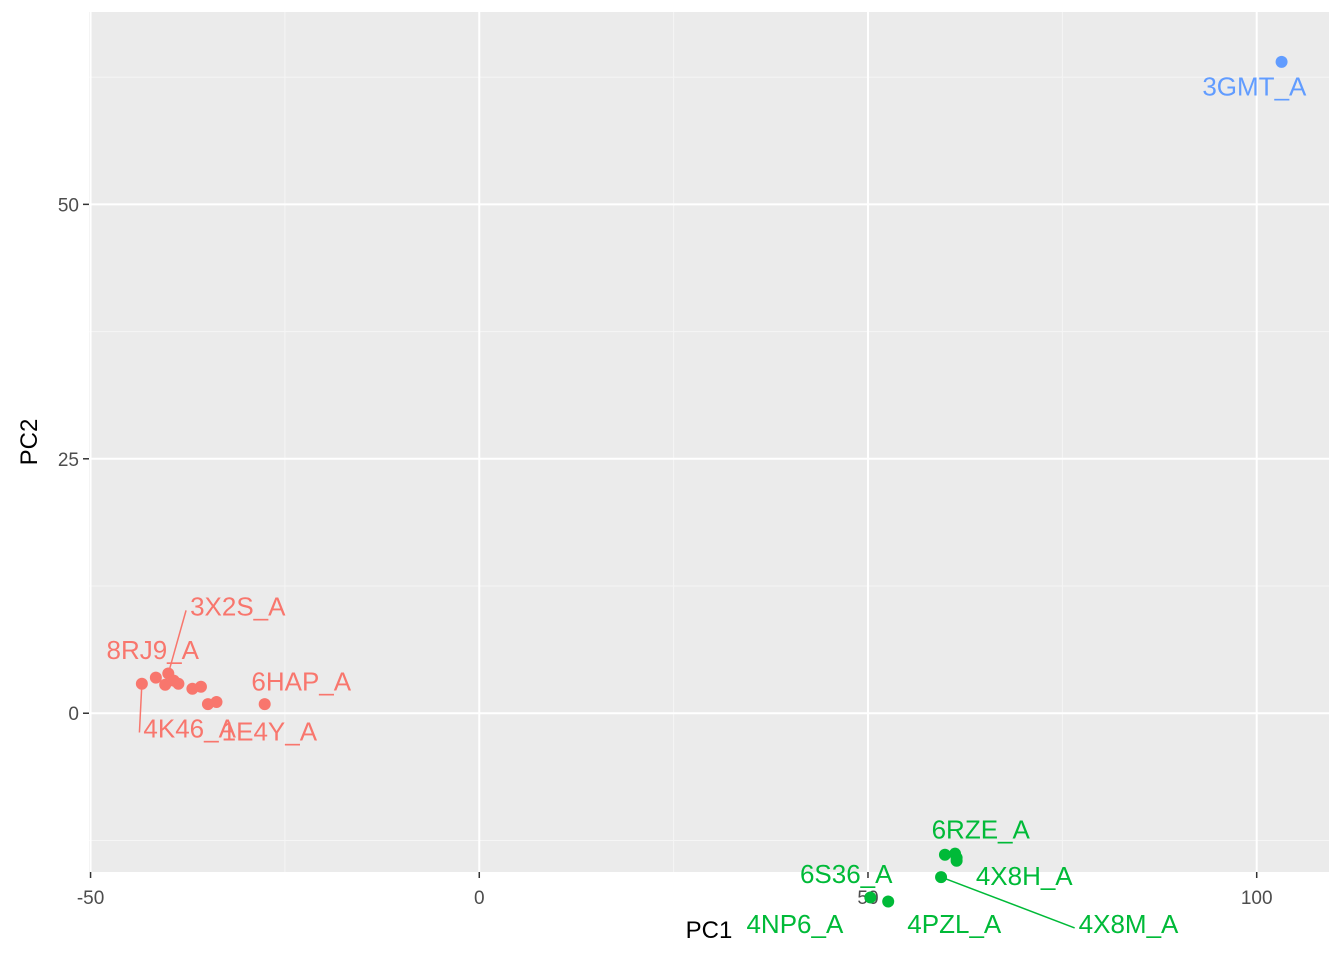 The height and width of the screenshot is (960, 1344). Describe the element at coordinates (189, 728) in the screenshot. I see `point-label: 4K46_A` at that location.